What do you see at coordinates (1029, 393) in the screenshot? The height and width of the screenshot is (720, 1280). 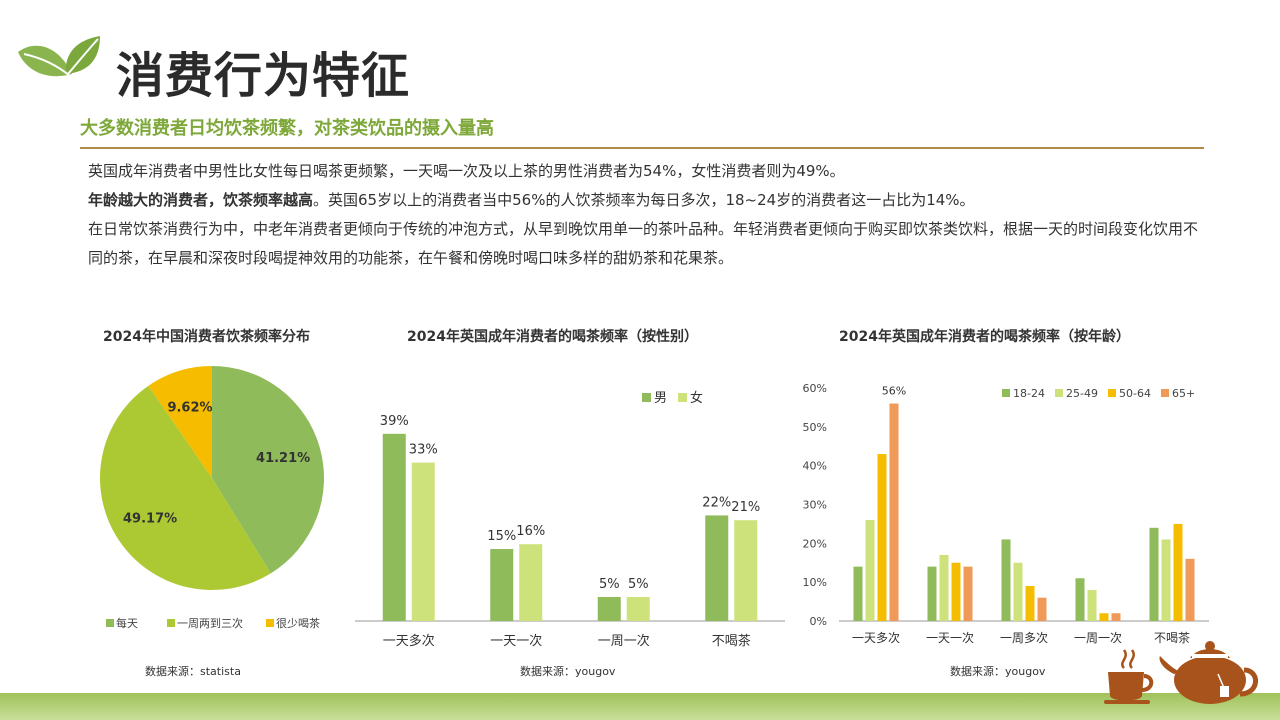 I see `legend-label: 18-24` at bounding box center [1029, 393].